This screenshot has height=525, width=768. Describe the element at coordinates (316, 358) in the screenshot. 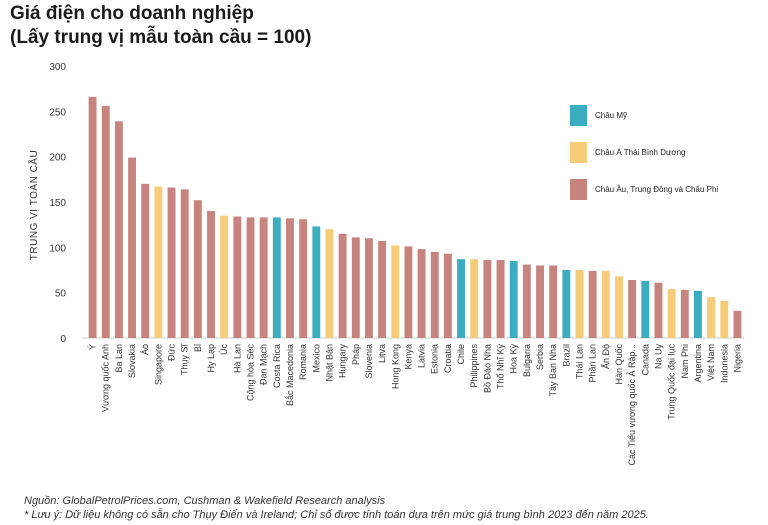

I see `x-tick-label: Mexico` at that location.